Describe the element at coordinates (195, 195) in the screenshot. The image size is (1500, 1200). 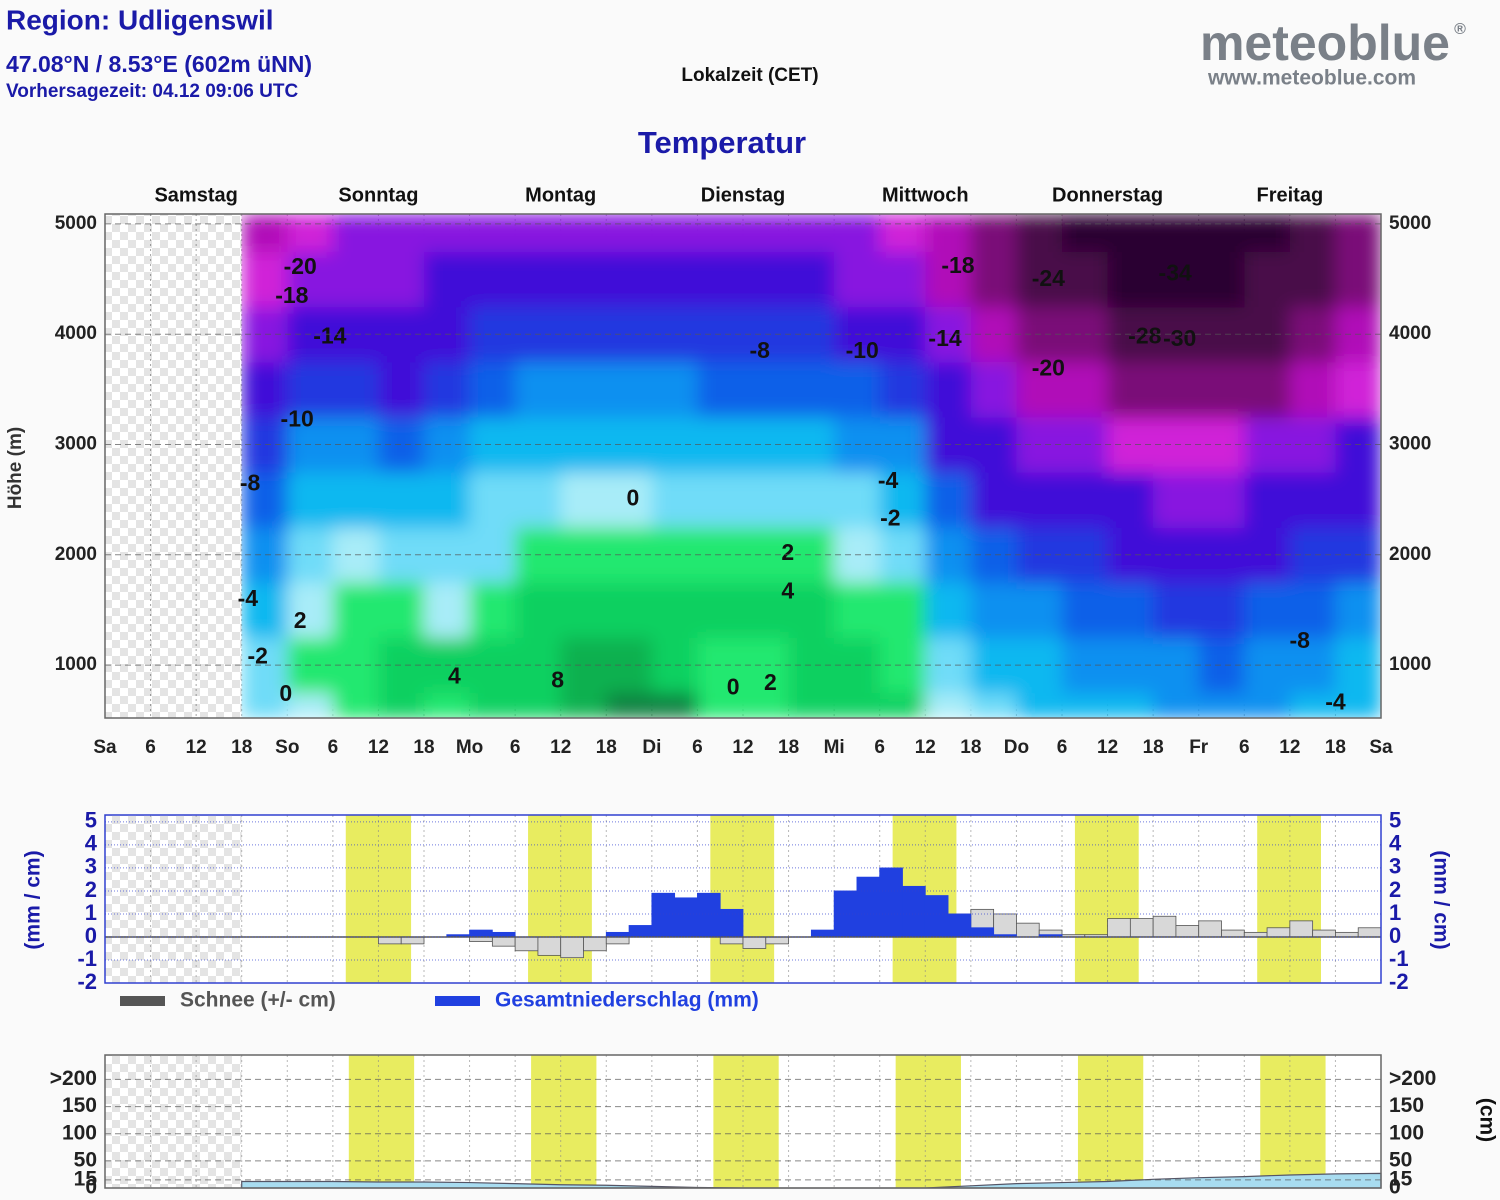
I see `day-label: Samstag` at that location.